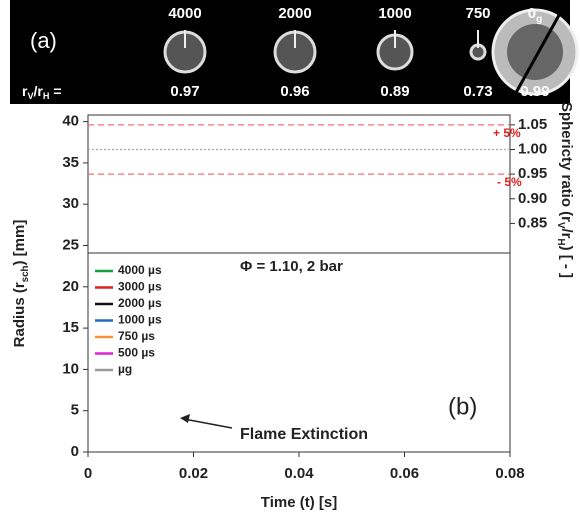 The image size is (580, 514). Describe the element at coordinates (70, 368) in the screenshot. I see `y-tick-label: 10` at that location.